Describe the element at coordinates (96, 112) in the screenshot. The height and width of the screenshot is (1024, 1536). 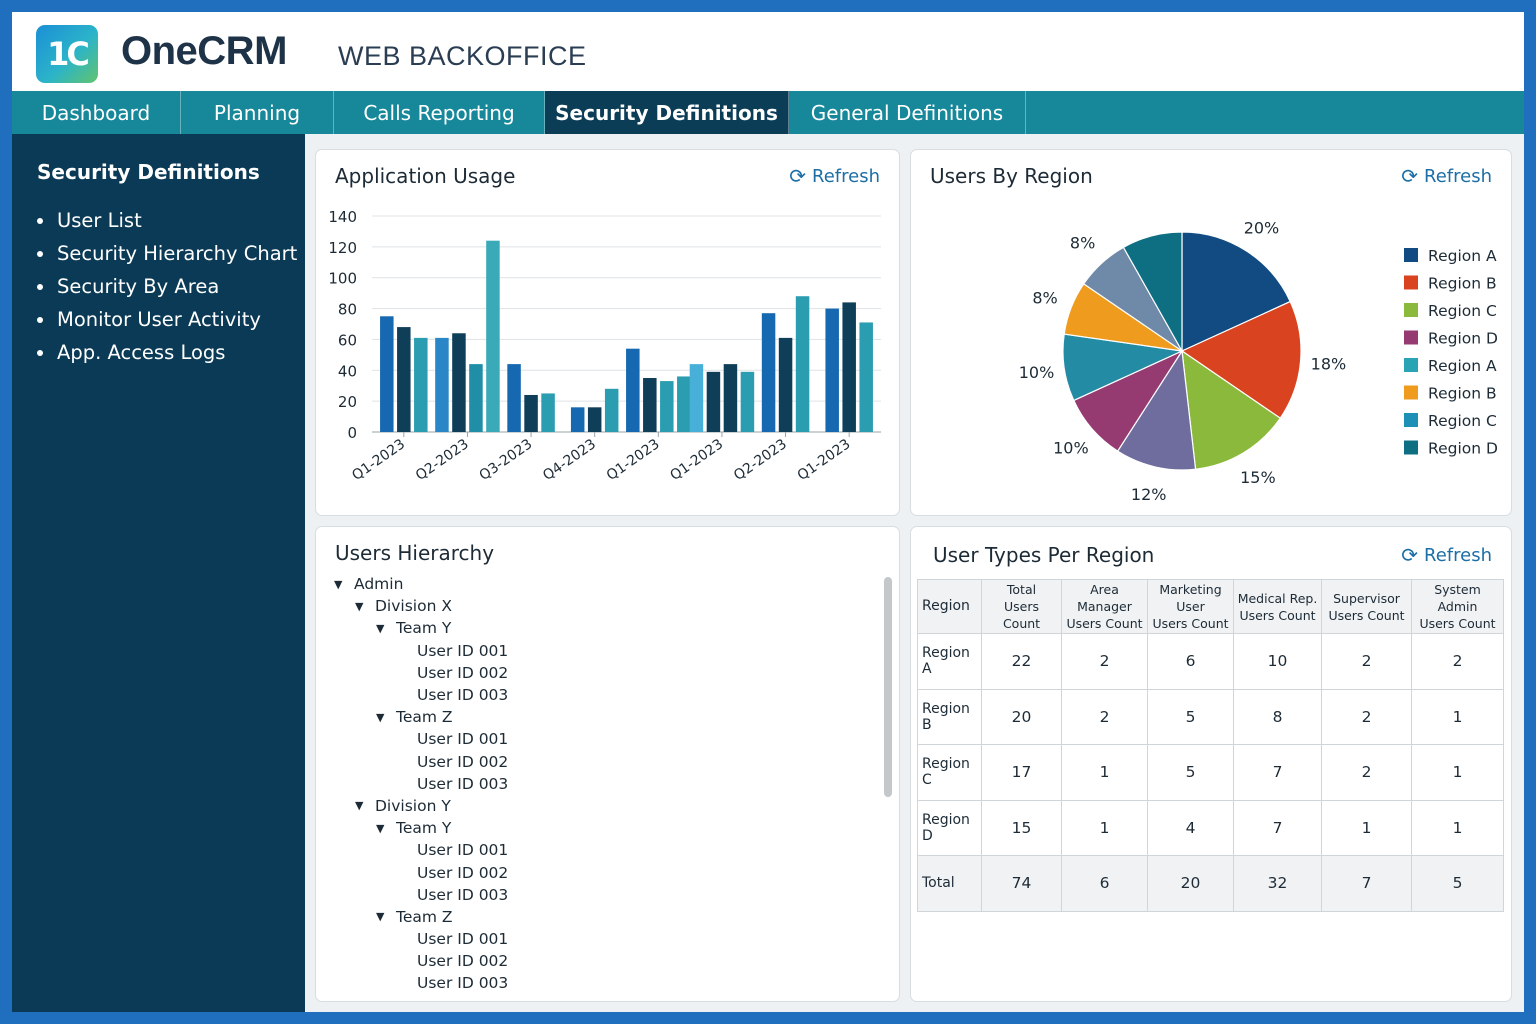
I see `tab-dashboard: Dashboard` at that location.